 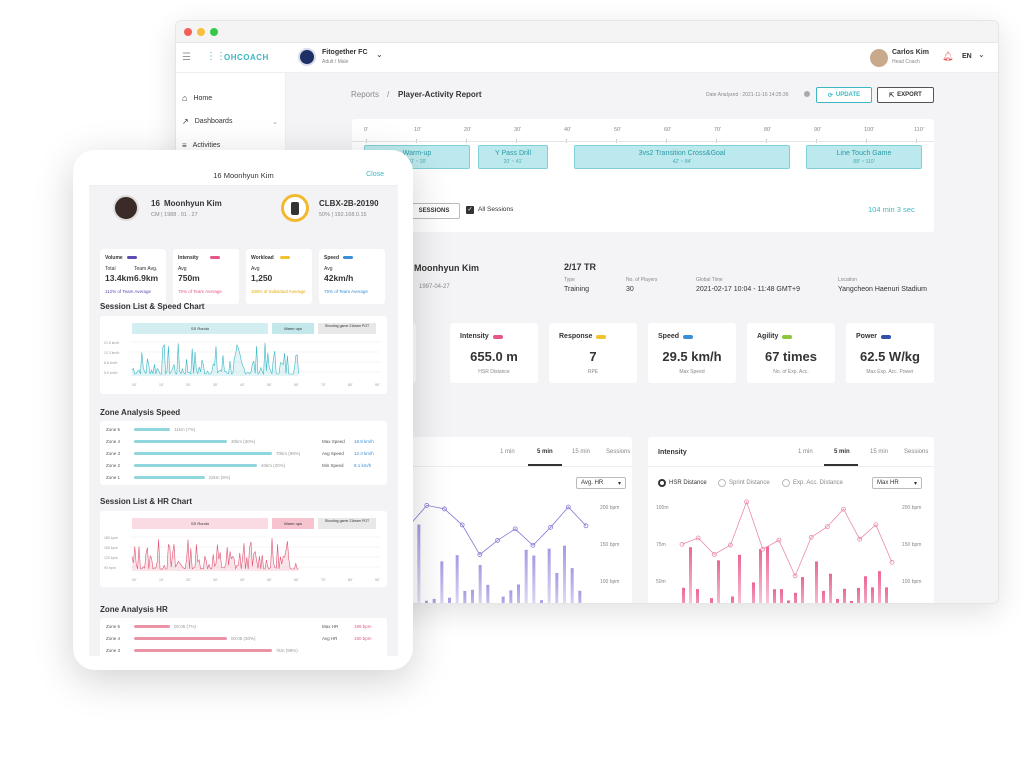 I want to click on x-tick: 70', so click(x=323, y=580).